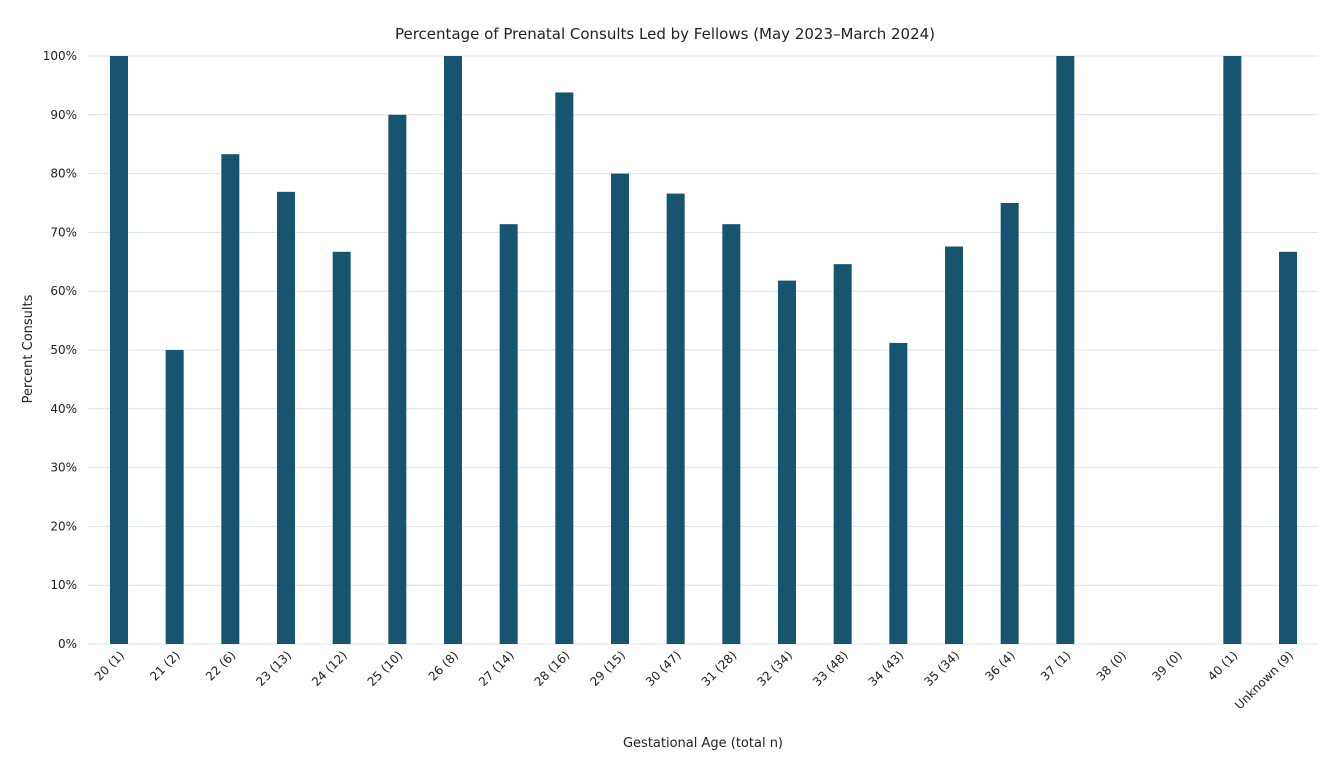 The image size is (1344, 770). I want to click on x-tick-label: Unknown (9), so click(1264, 680).